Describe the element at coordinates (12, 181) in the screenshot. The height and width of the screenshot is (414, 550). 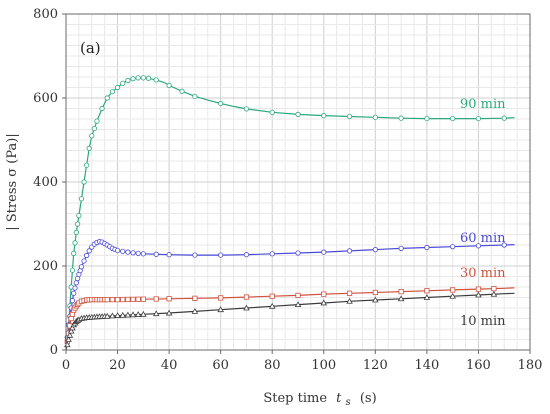
I see `y-axis-label: | Stress σ (Pa)|` at that location.